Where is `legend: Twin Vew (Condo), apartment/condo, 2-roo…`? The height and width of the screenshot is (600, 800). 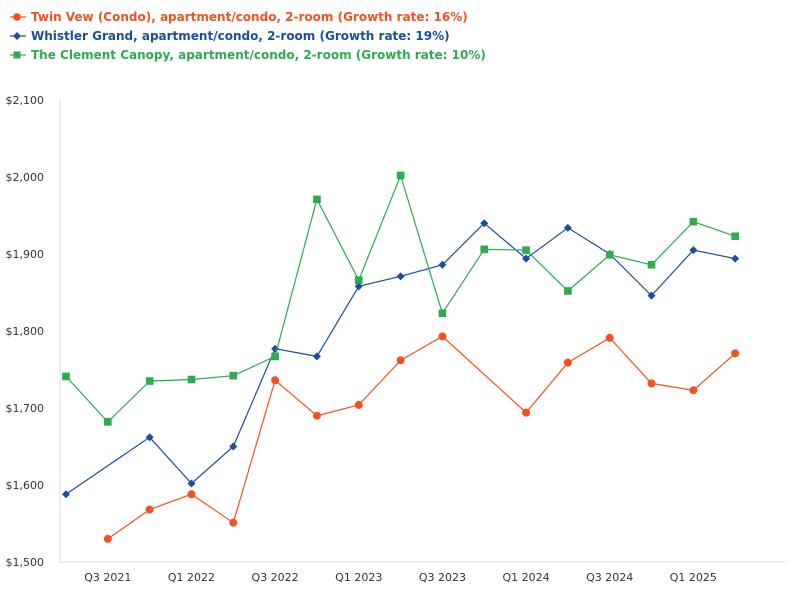 legend: Twin Vew (Condo), apartment/condo, 2-roo… is located at coordinates (248, 36).